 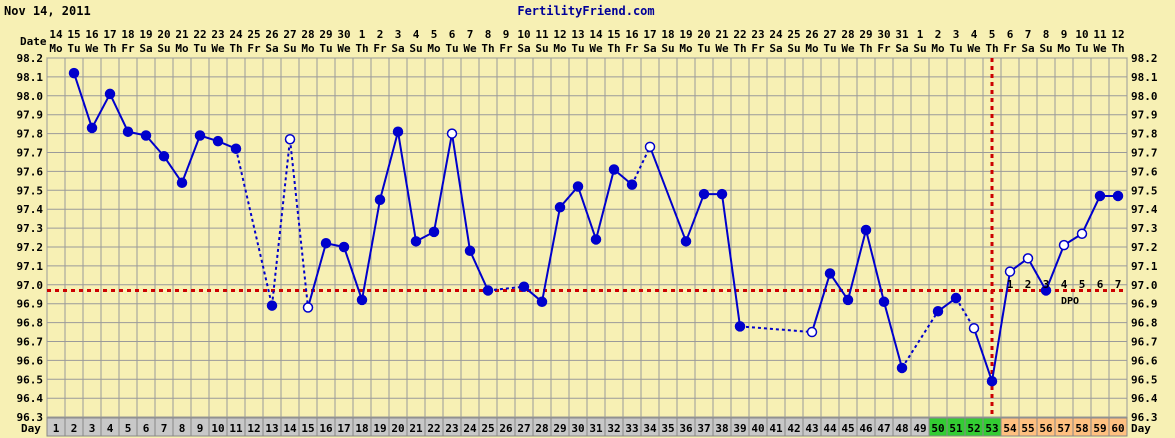 I want to click on date-label: 14, so click(x=56, y=34).